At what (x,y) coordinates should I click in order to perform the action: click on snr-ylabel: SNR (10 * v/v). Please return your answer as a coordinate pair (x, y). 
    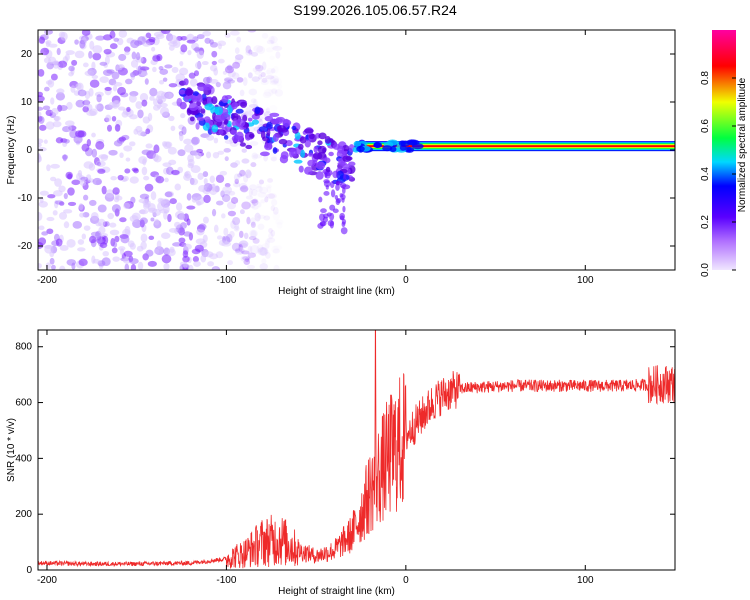
    Looking at the image, I should click on (11, 450).